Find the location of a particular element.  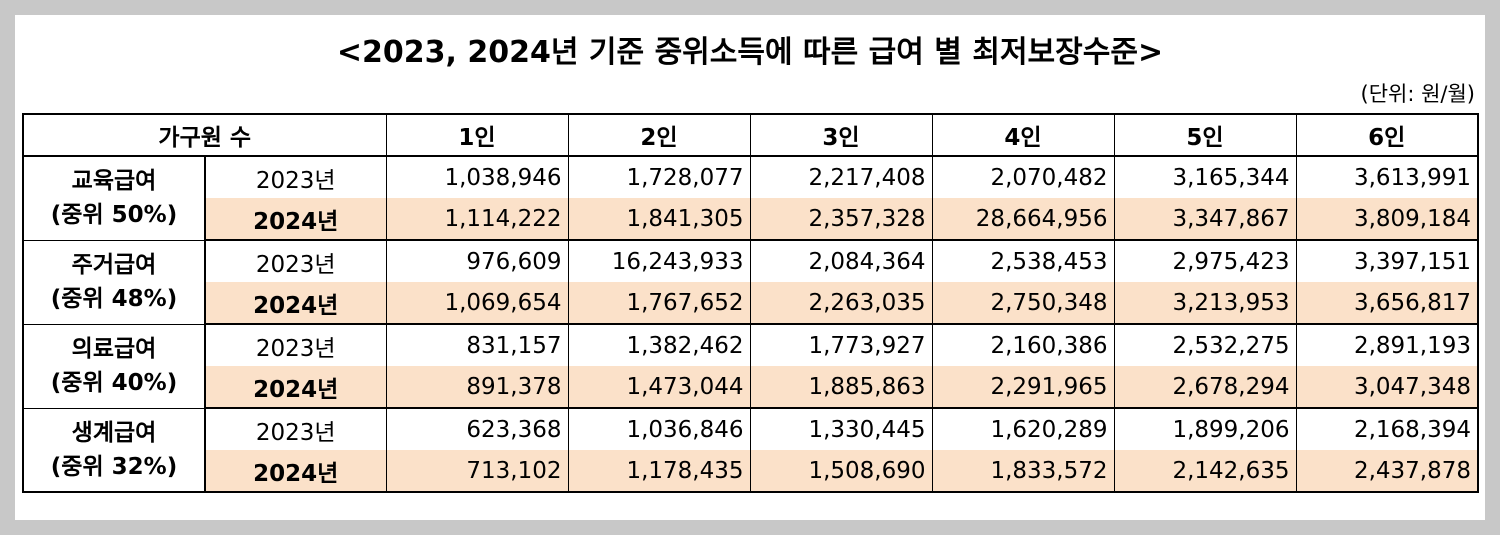

amount-cell: 2,678,294 is located at coordinates (1205, 387).